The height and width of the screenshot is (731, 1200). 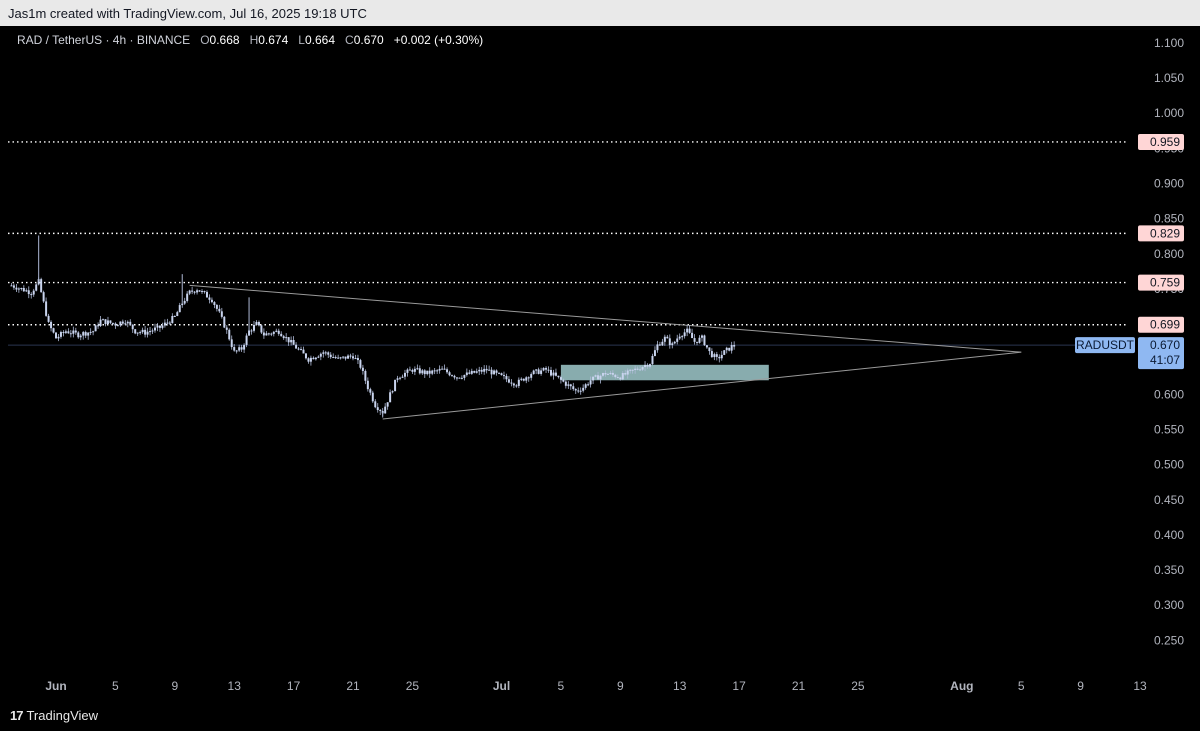 I want to click on y-tick-label: 0.800, so click(x=1169, y=254).